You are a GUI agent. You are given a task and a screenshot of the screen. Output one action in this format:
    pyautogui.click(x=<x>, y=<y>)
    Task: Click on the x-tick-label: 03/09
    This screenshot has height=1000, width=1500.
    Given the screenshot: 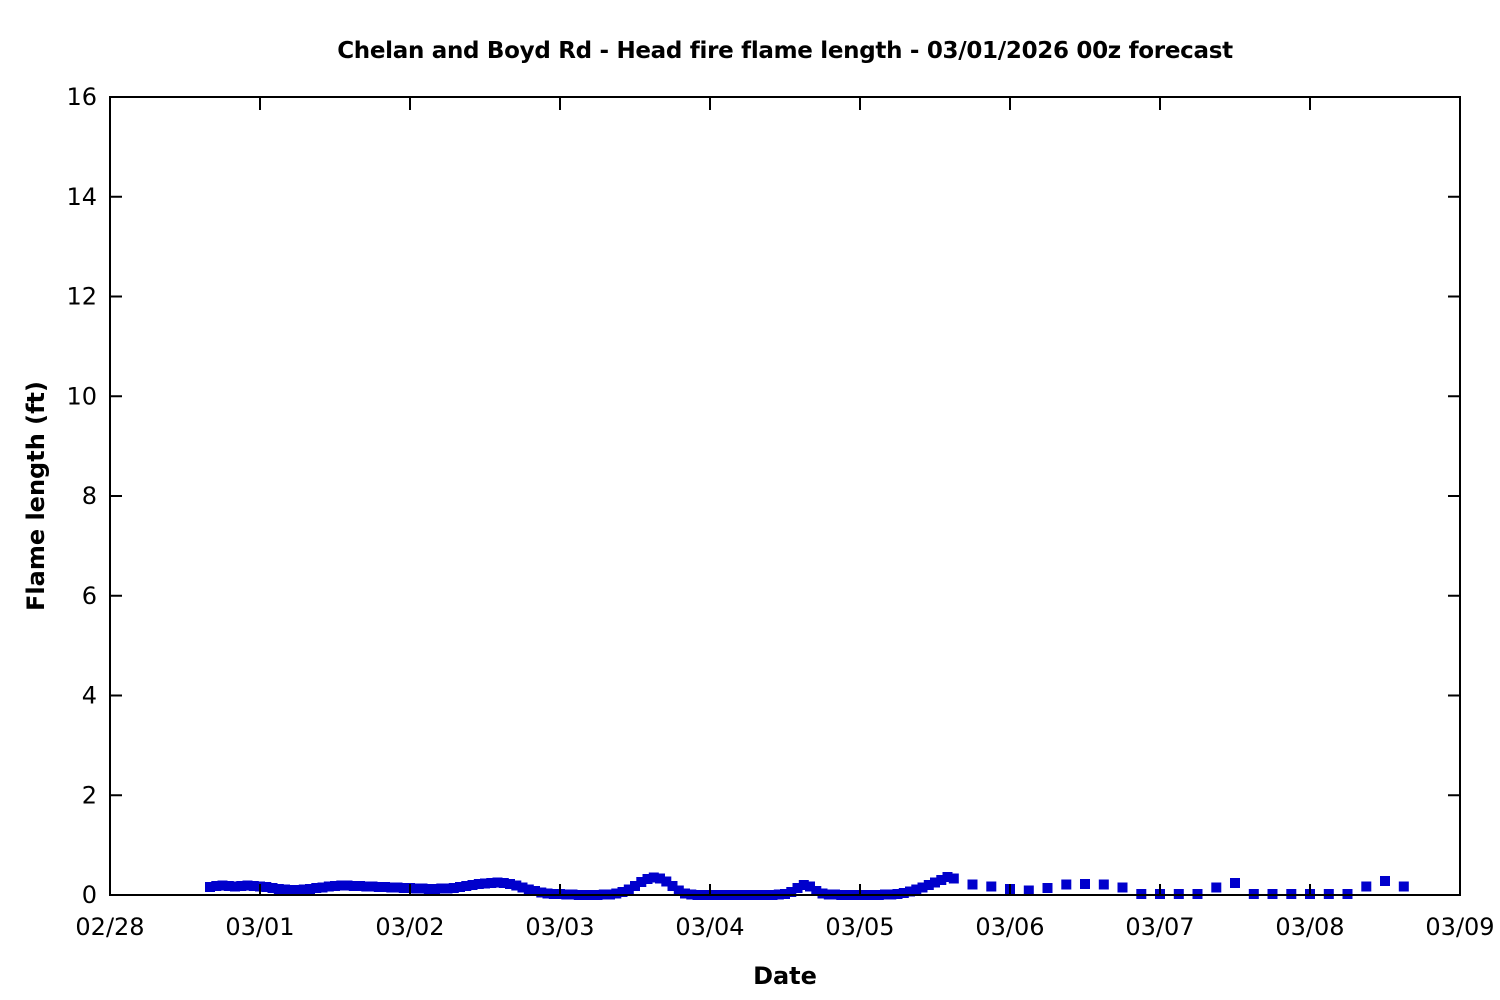 What is the action you would take?
    pyautogui.click(x=1459, y=927)
    